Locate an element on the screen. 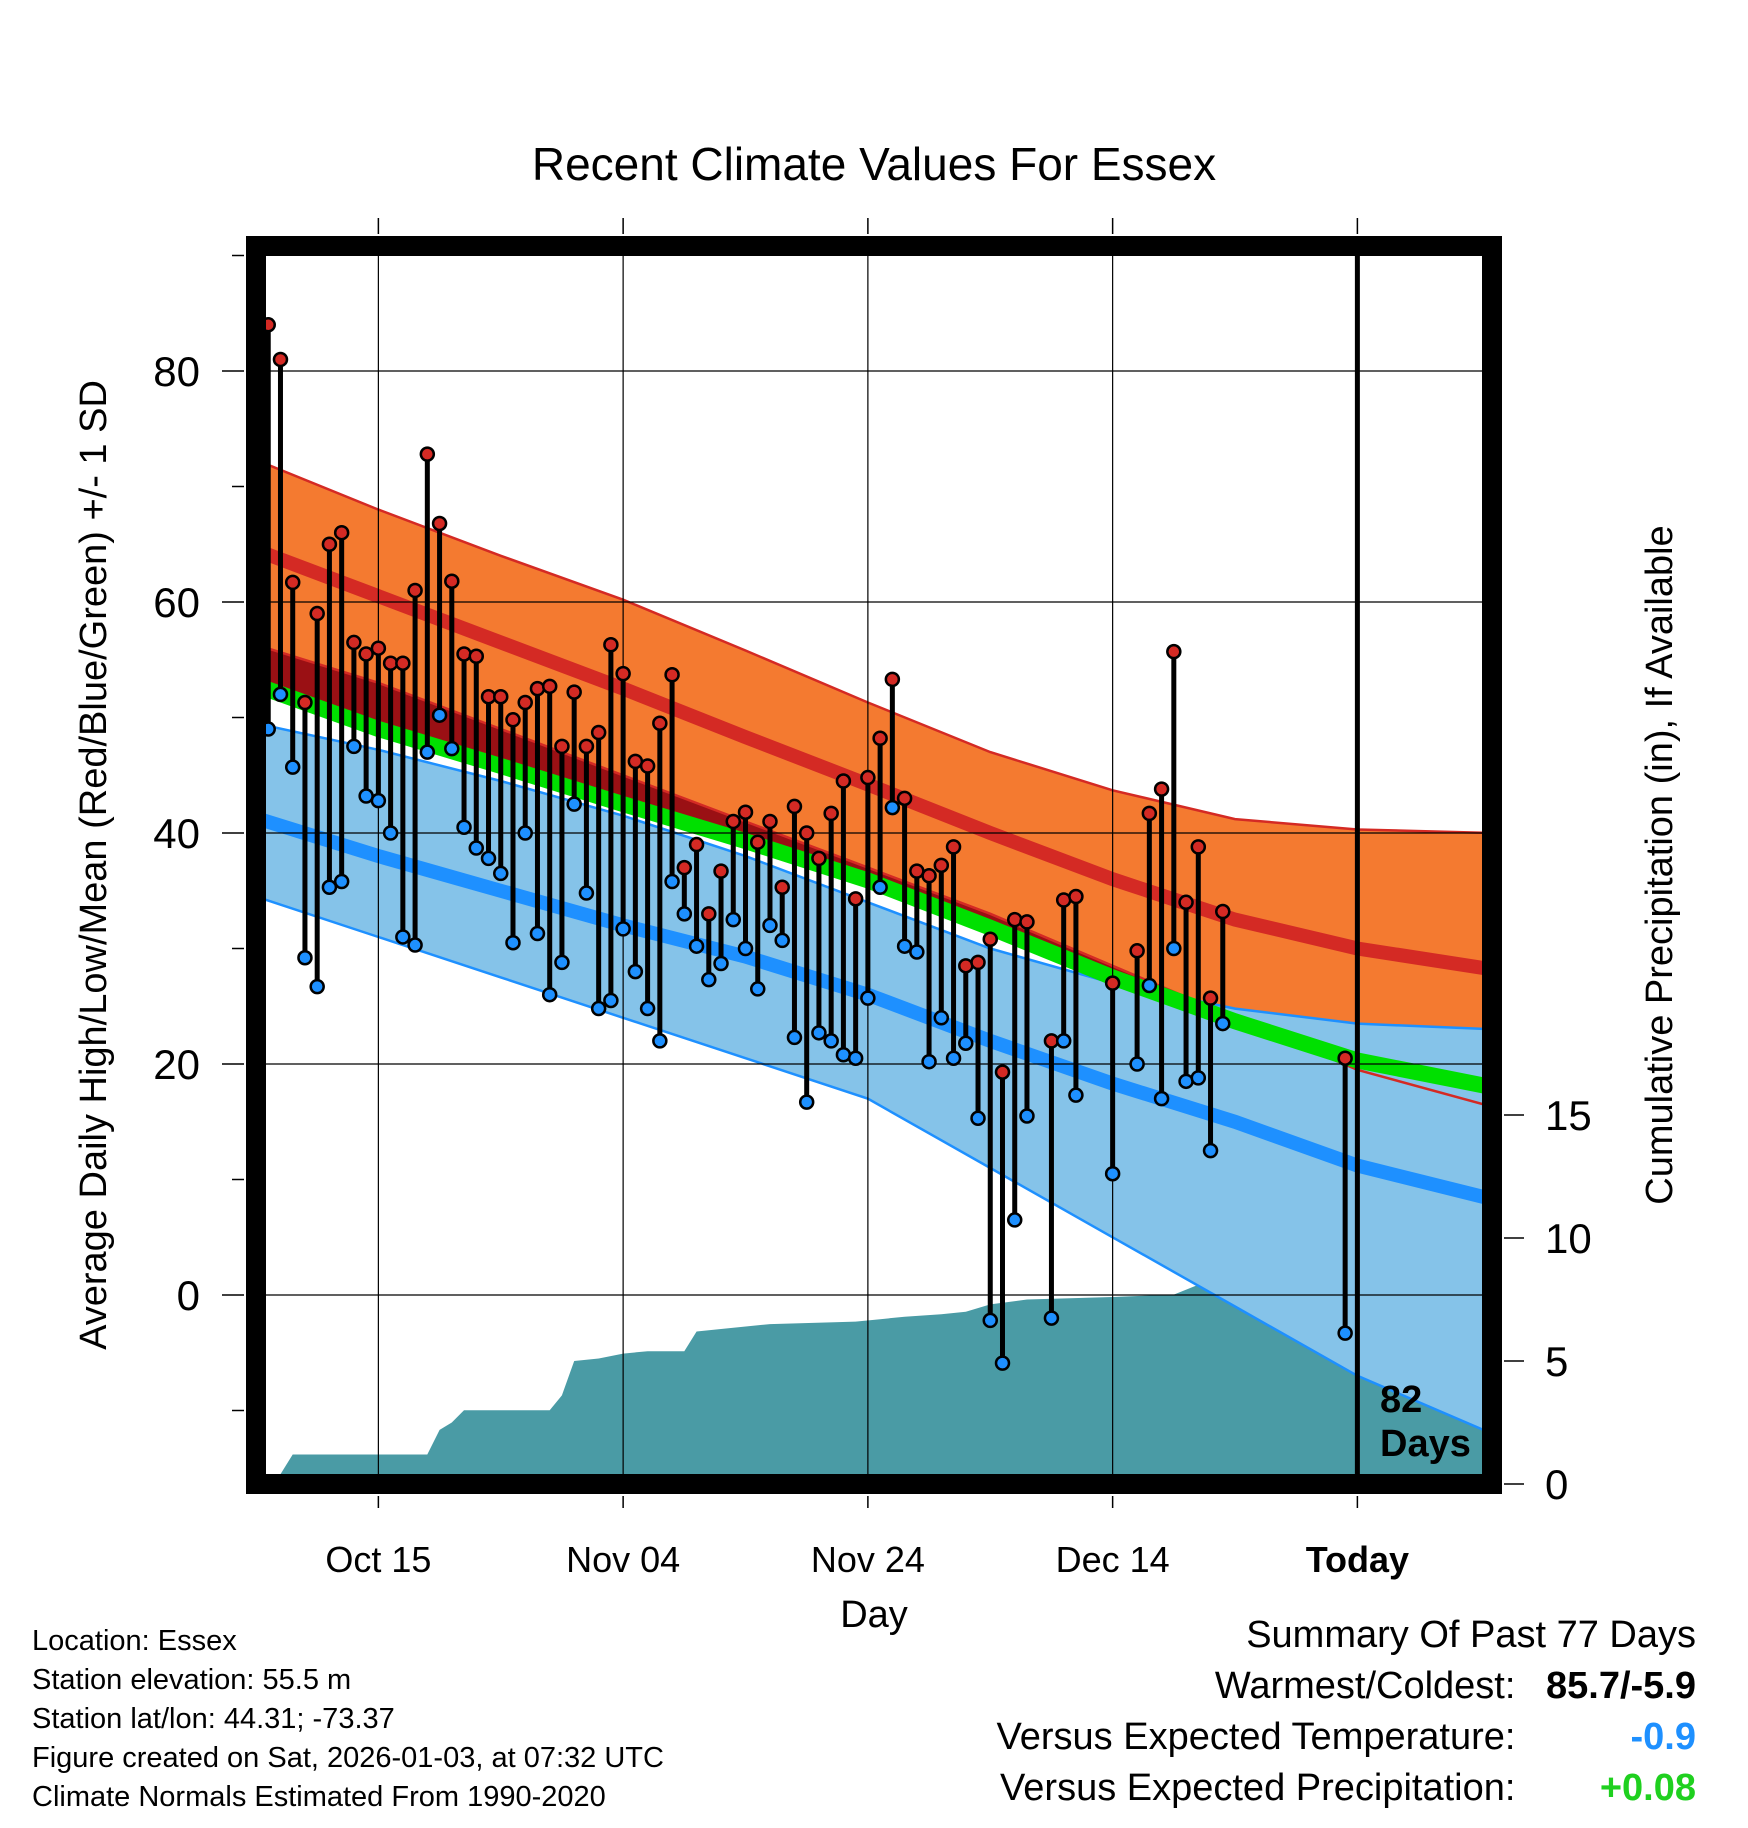  elevation-text: Station elevation: 55.5 m is located at coordinates (192, 1680).